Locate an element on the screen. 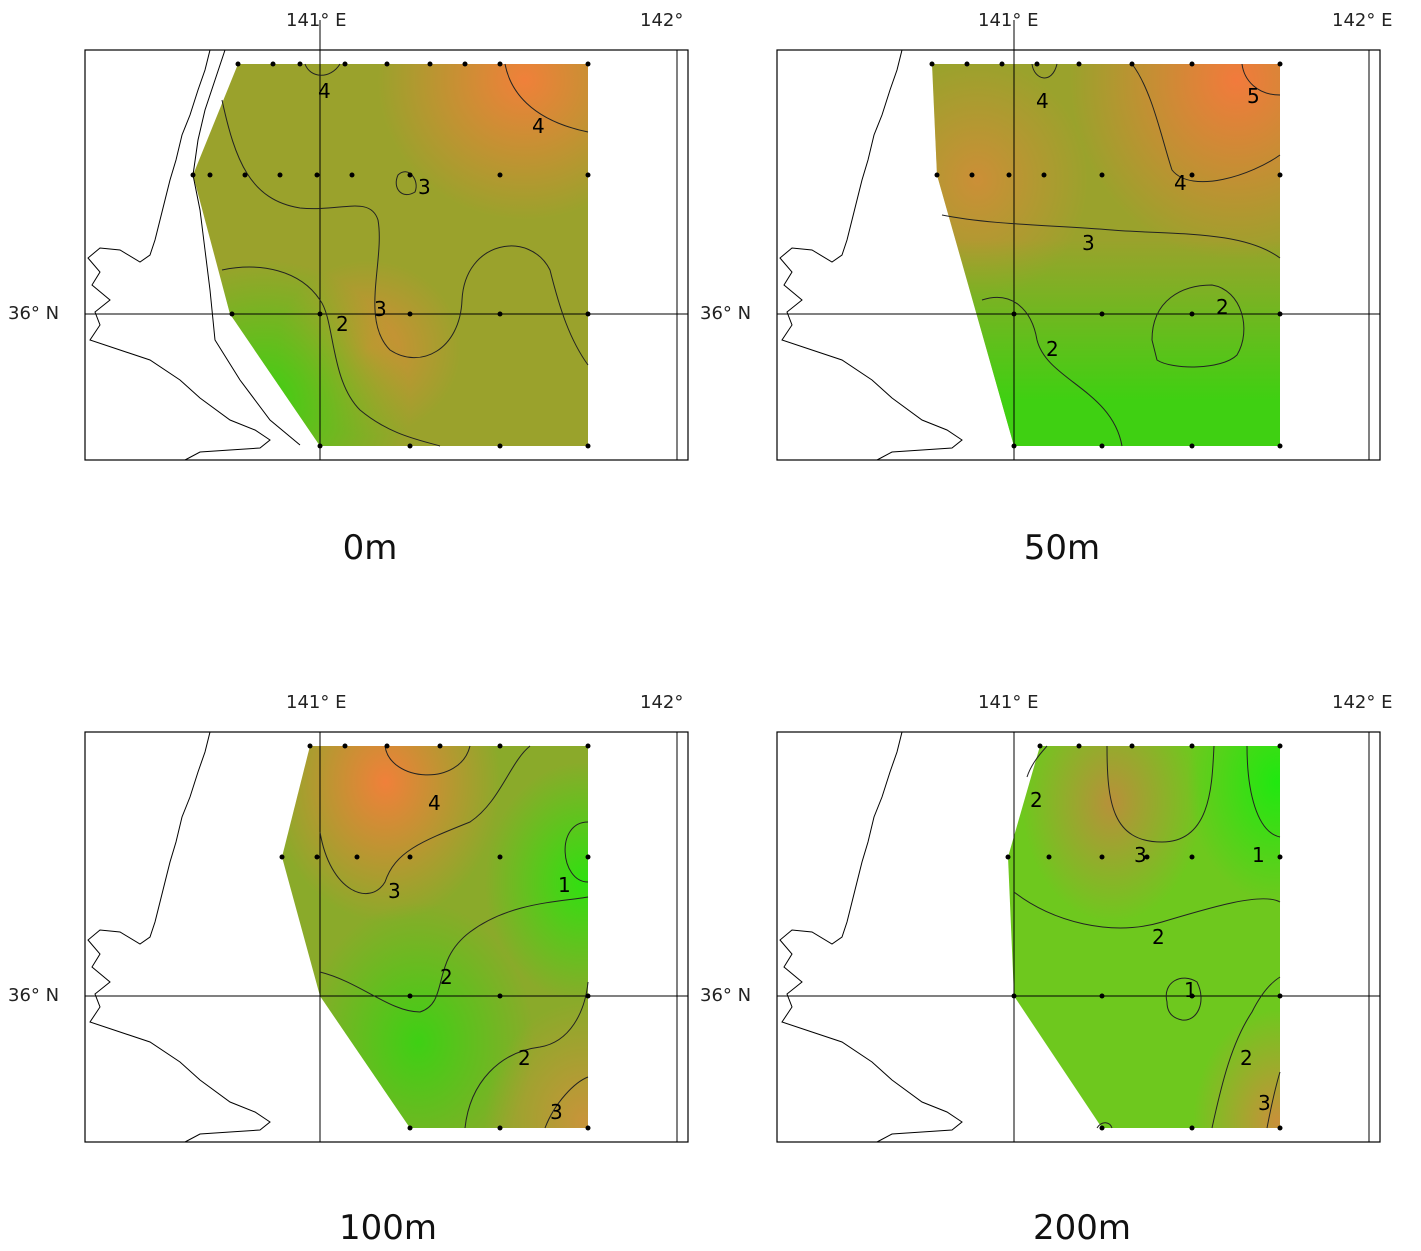 This screenshot has height=1251, width=1421. contour-label-5: 5 is located at coordinates (1253, 96).